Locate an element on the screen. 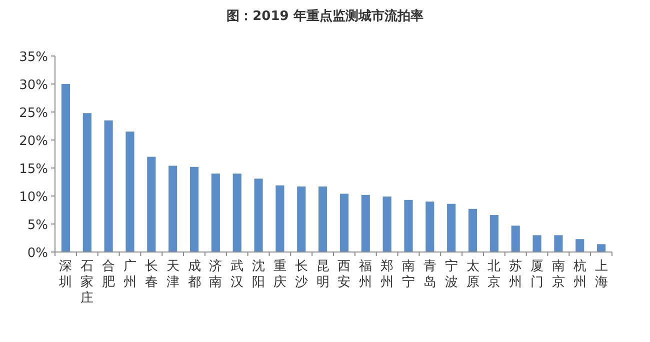 This screenshot has width=650, height=342. x-tick-label: 青岛 is located at coordinates (429, 274).